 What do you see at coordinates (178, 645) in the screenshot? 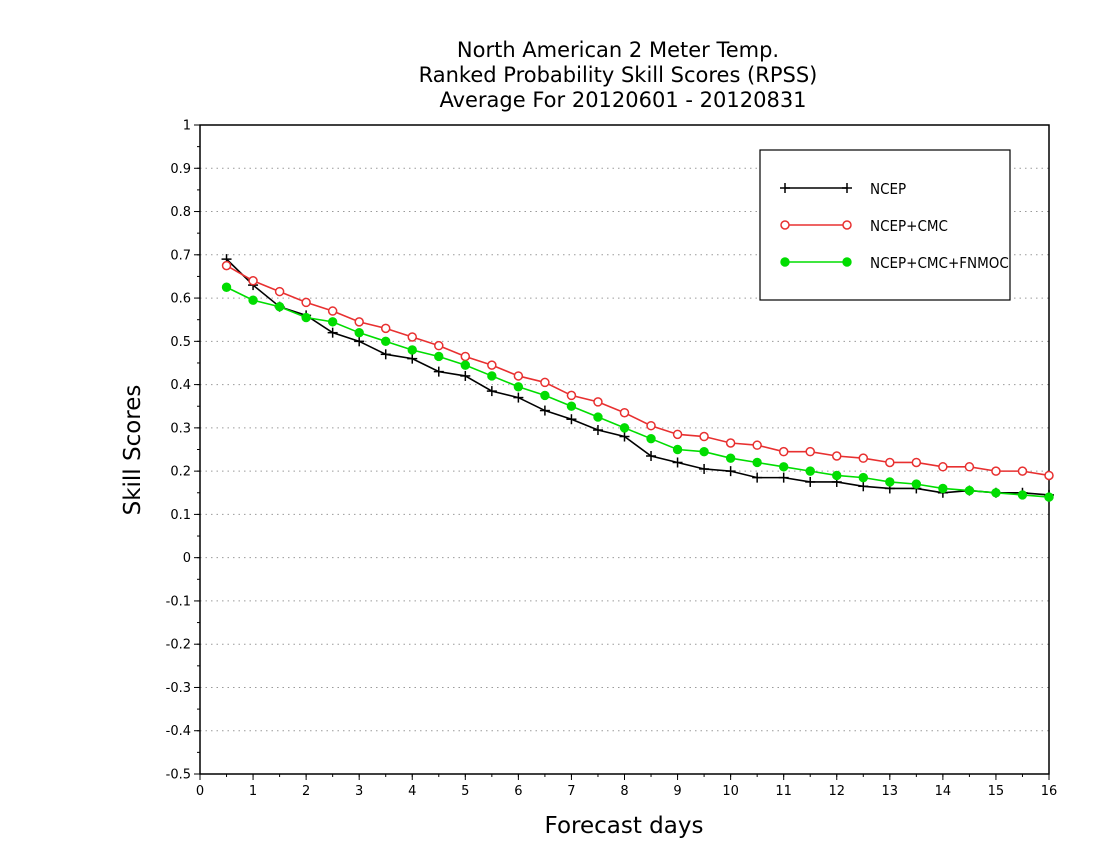
I see `y-tick-label: -0.2` at bounding box center [178, 645].